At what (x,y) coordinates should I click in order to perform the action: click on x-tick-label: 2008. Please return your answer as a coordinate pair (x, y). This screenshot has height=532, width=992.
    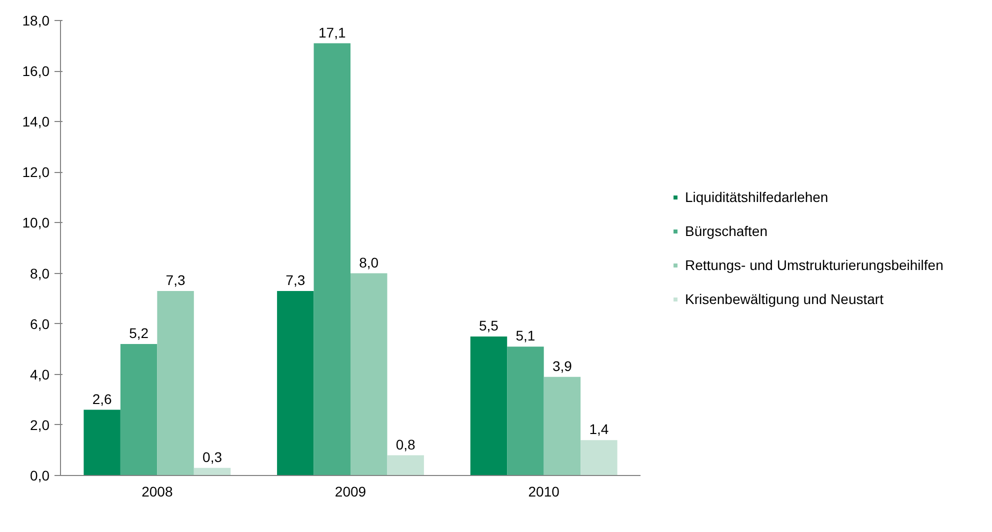
    Looking at the image, I should click on (157, 492).